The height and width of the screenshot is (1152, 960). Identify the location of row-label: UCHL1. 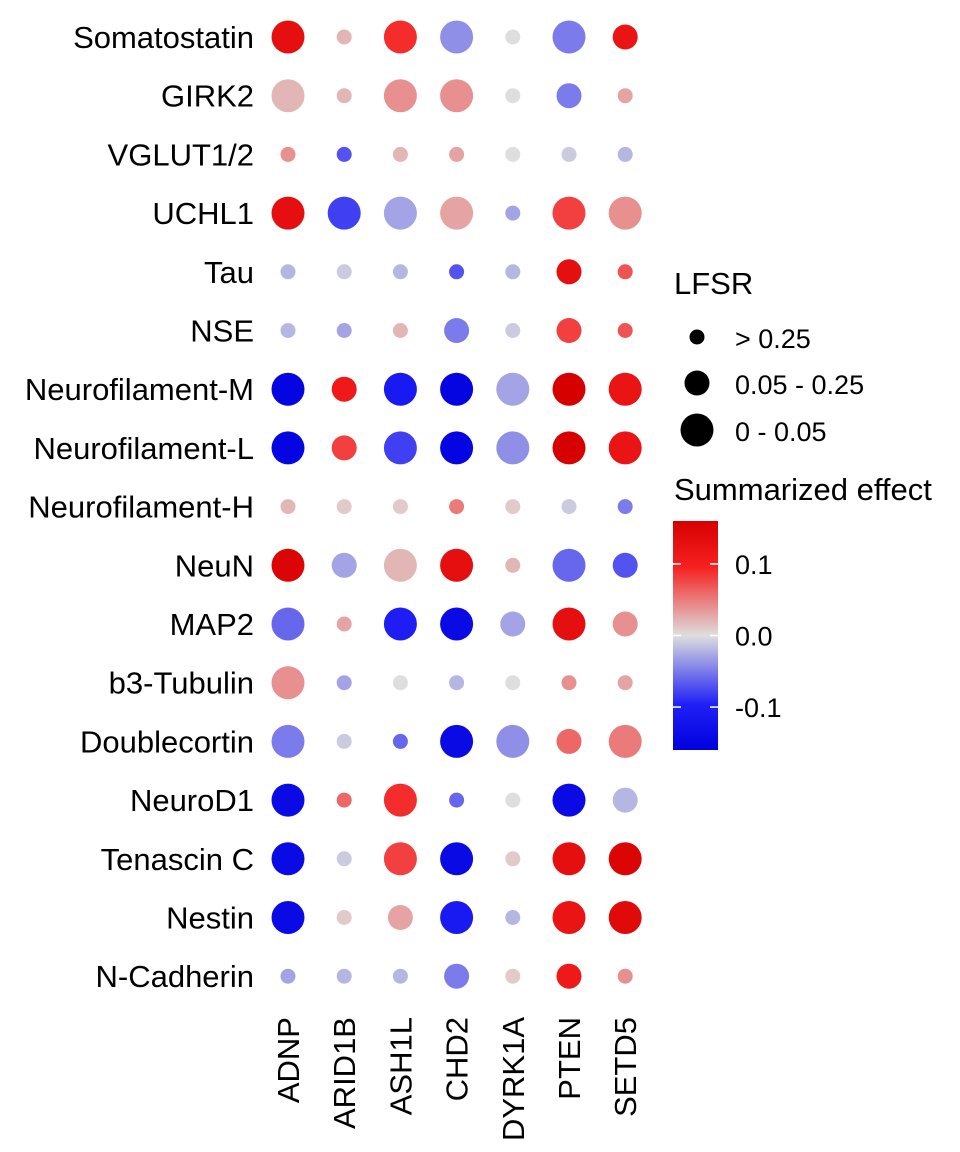
(203, 213).